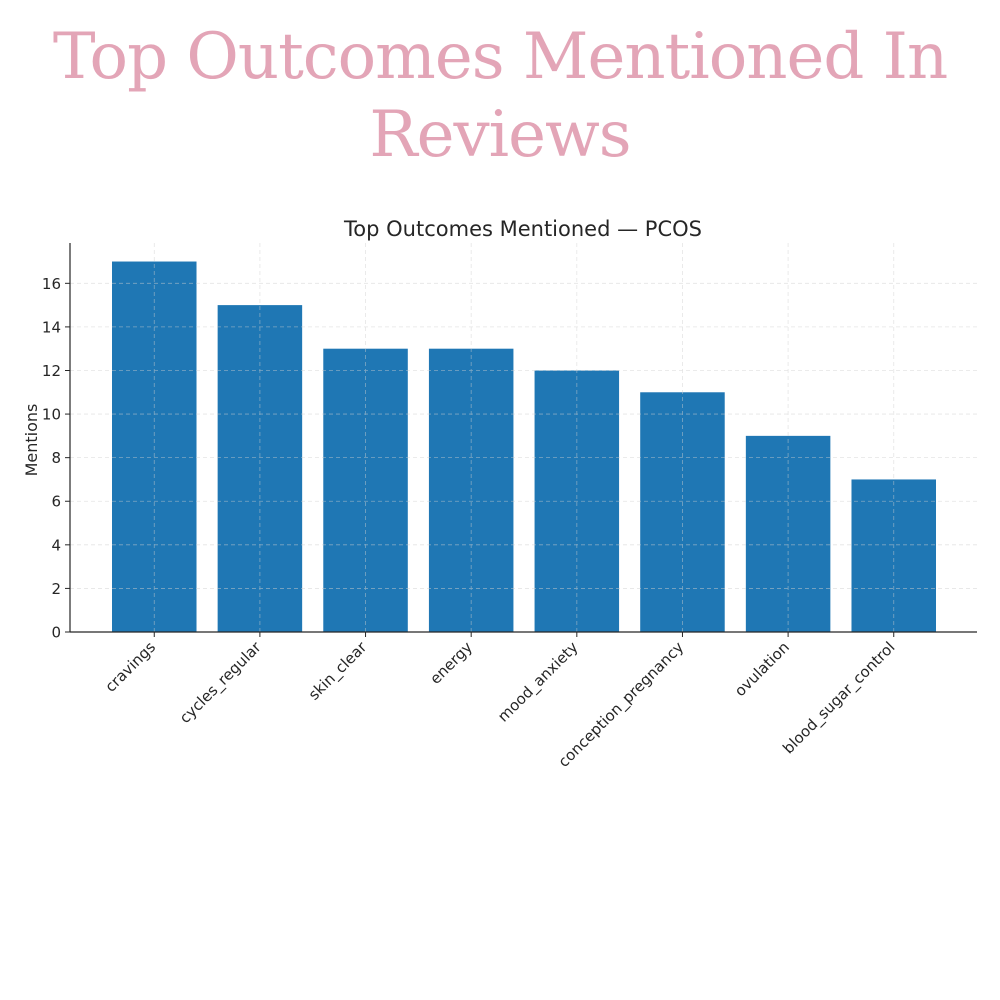 This screenshot has height=1000, width=1000. Describe the element at coordinates (56, 633) in the screenshot. I see `y-tick-label: 0` at that location.